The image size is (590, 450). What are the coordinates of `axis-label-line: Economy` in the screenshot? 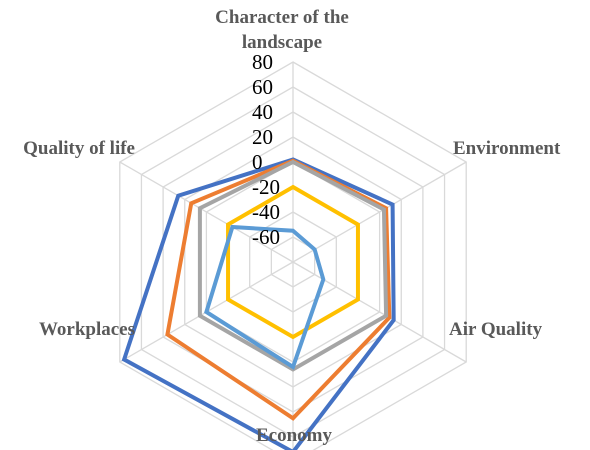 It's located at (294, 435).